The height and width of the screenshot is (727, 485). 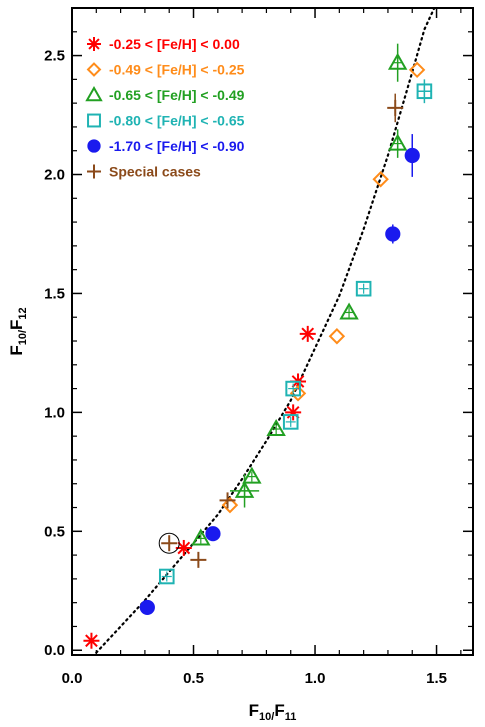 I want to click on legend-label: -0.80 < [Fe/H] < -0.65, so click(x=177, y=121).